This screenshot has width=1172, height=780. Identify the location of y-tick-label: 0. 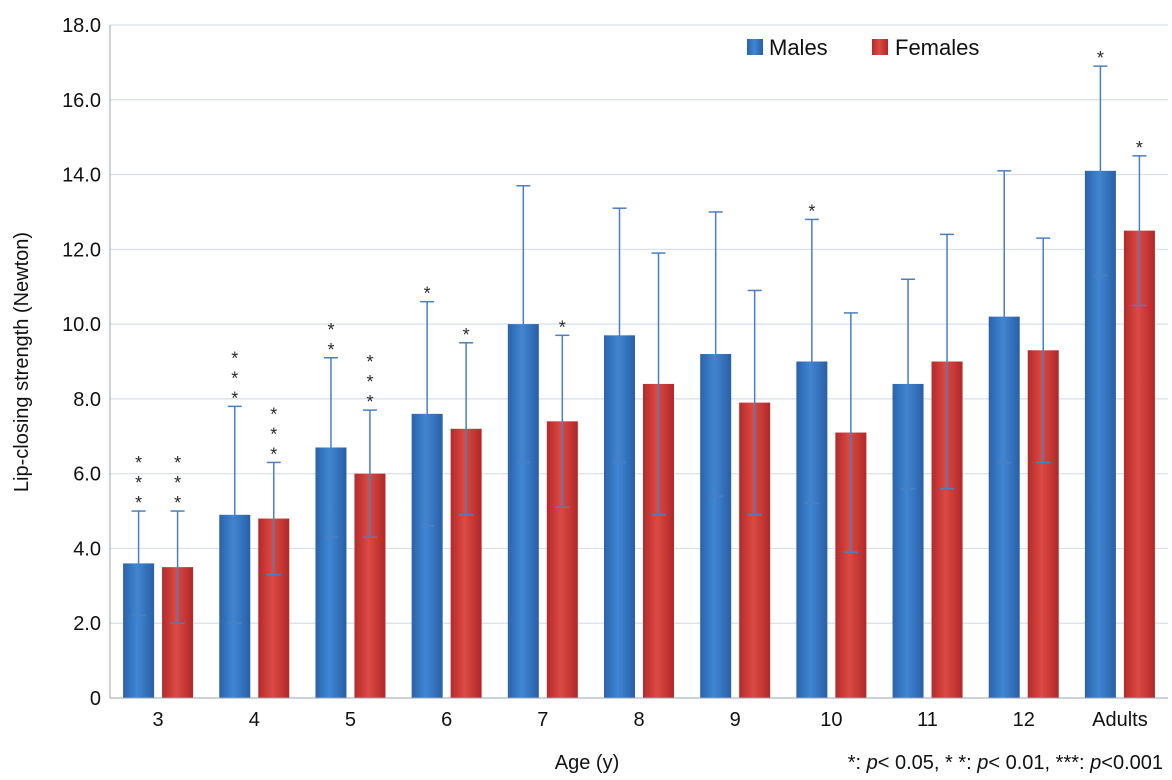
(95, 699).